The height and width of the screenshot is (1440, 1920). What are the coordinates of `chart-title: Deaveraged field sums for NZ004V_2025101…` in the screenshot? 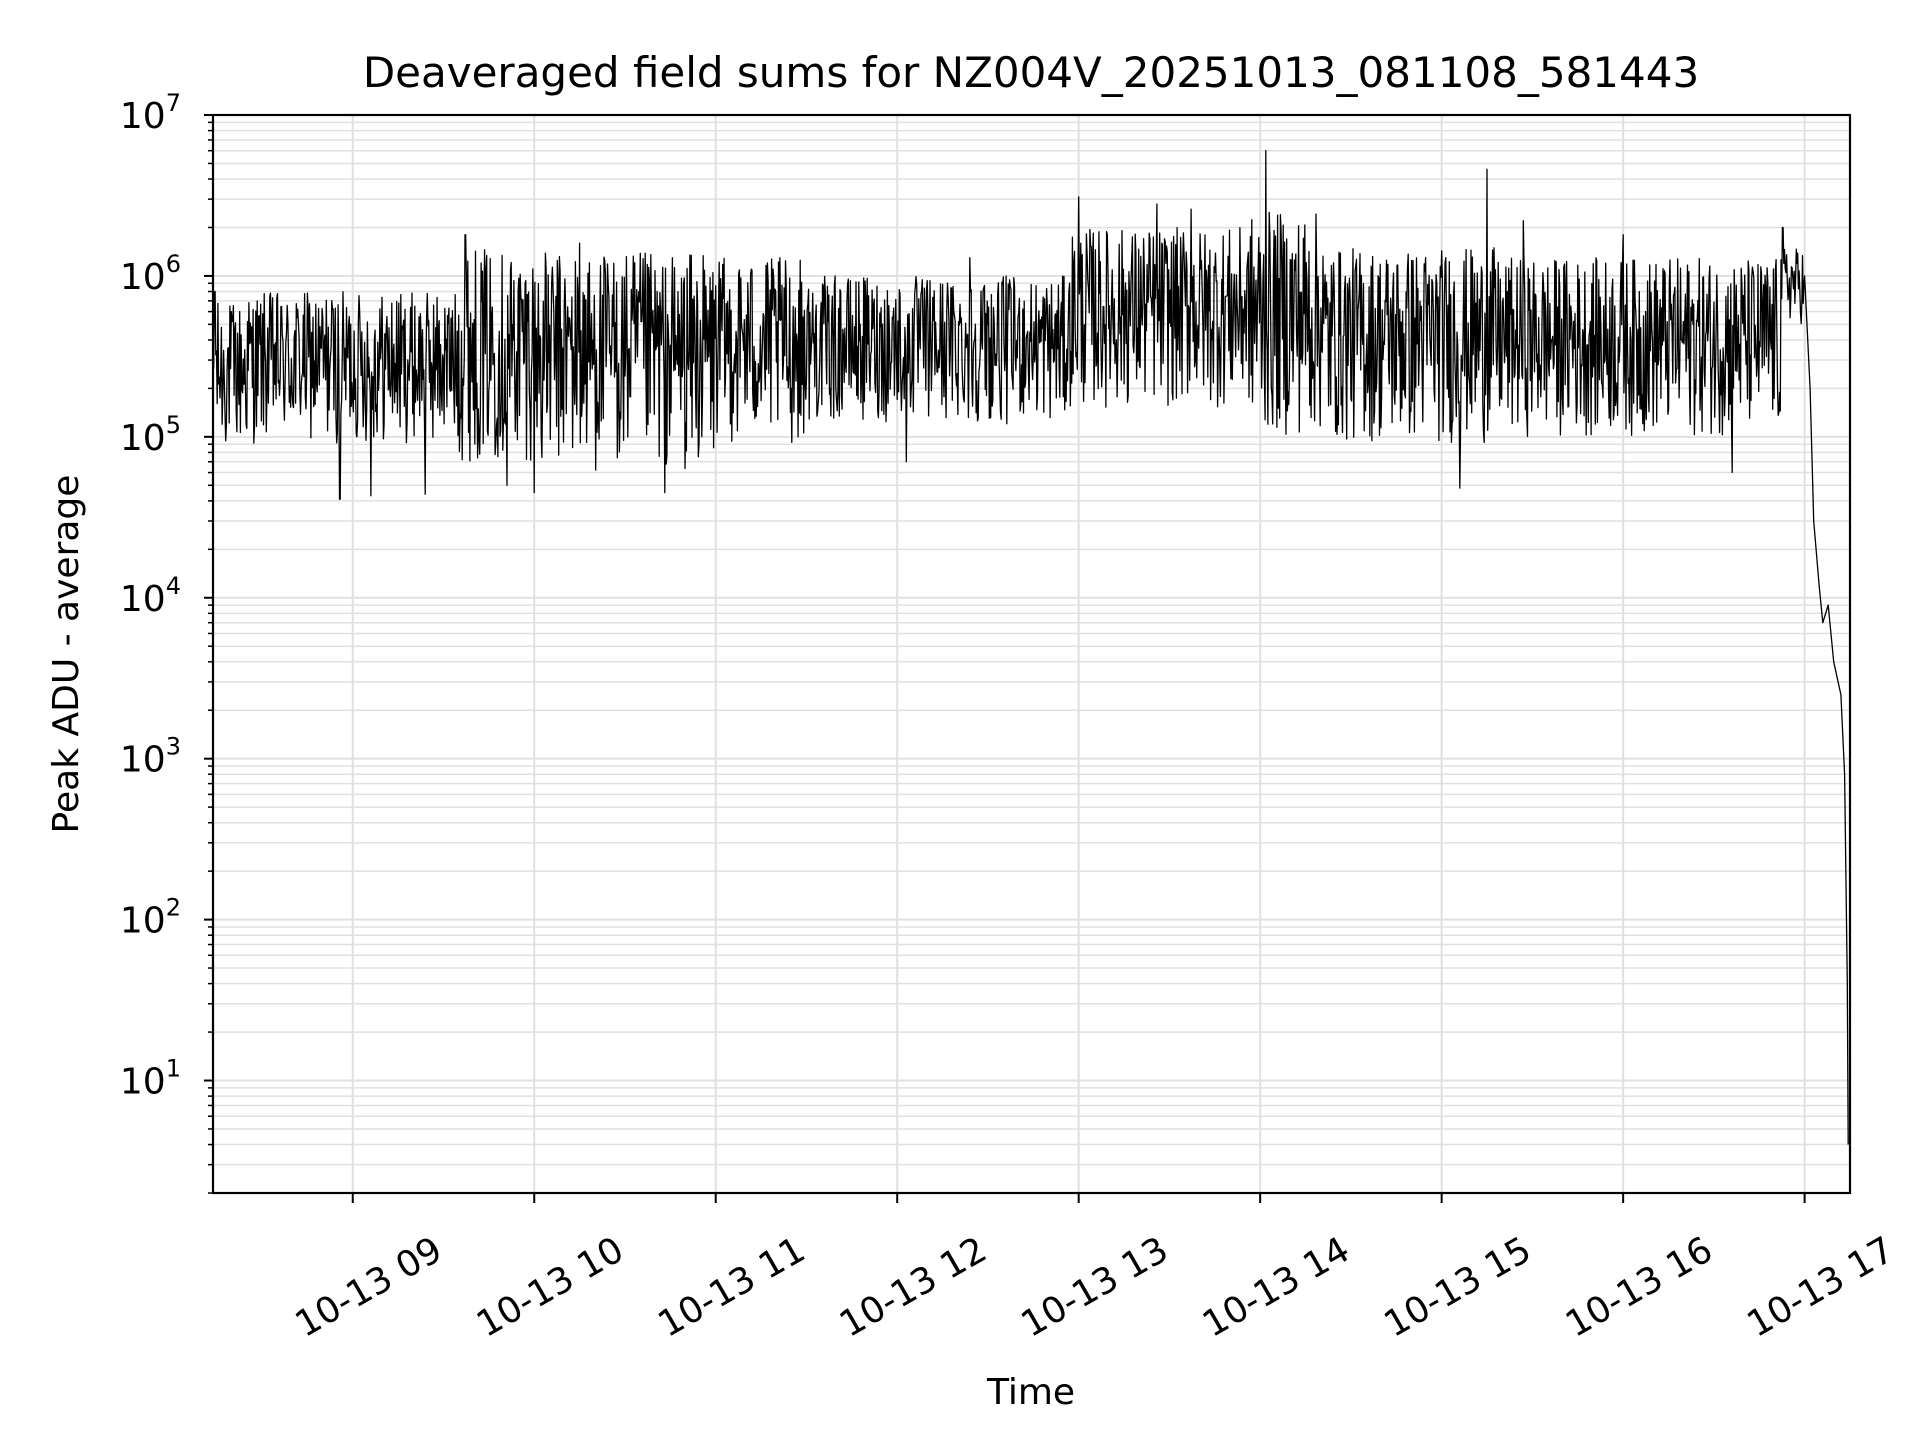 It's located at (1031, 72).